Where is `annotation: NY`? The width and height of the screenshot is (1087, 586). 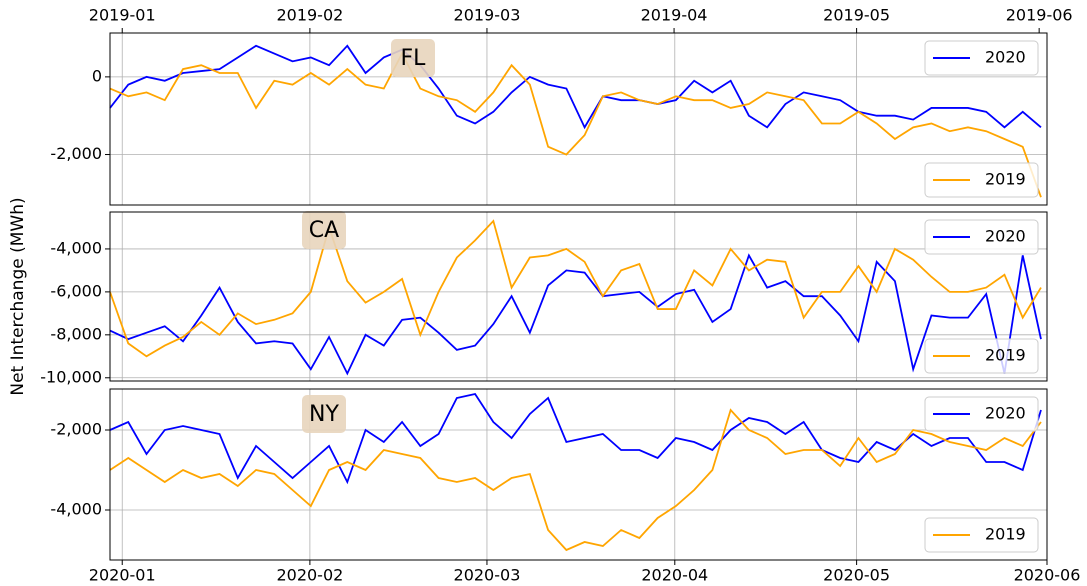 annotation: NY is located at coordinates (324, 414).